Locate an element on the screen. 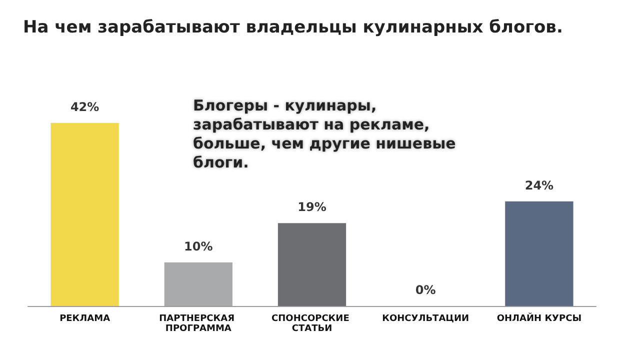  x-tick-label: ПАРТНЕРСКАЯ ПРОГРАММА is located at coordinates (198, 324).